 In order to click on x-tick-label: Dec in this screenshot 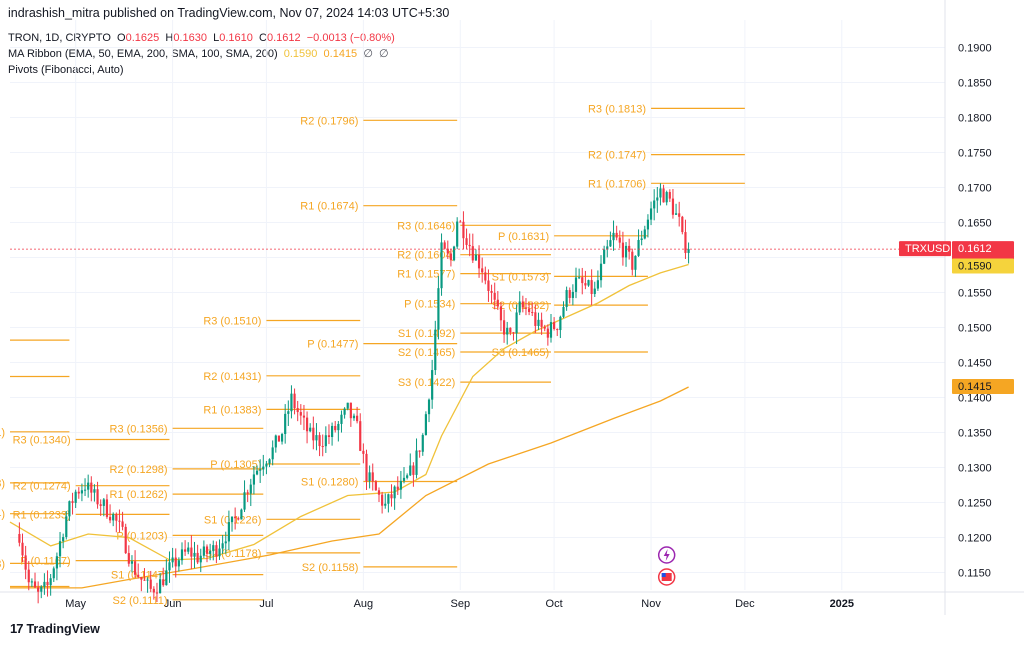, I will do `click(745, 604)`.